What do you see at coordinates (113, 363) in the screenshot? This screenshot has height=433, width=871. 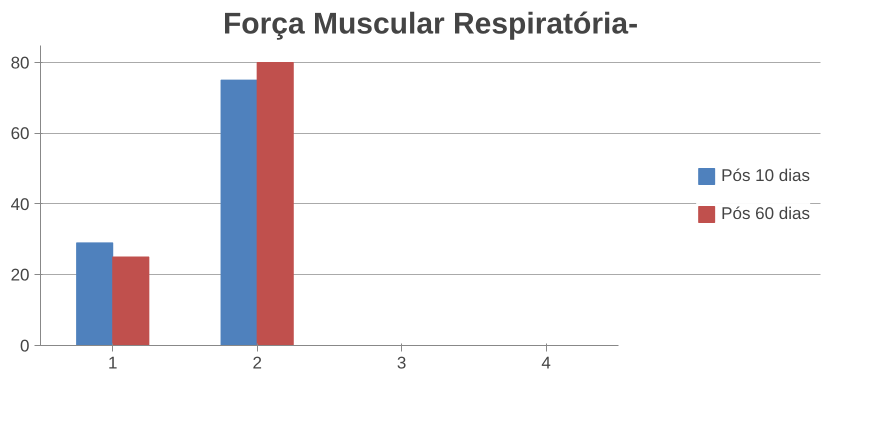 I see `x-tick-label: 1` at bounding box center [113, 363].